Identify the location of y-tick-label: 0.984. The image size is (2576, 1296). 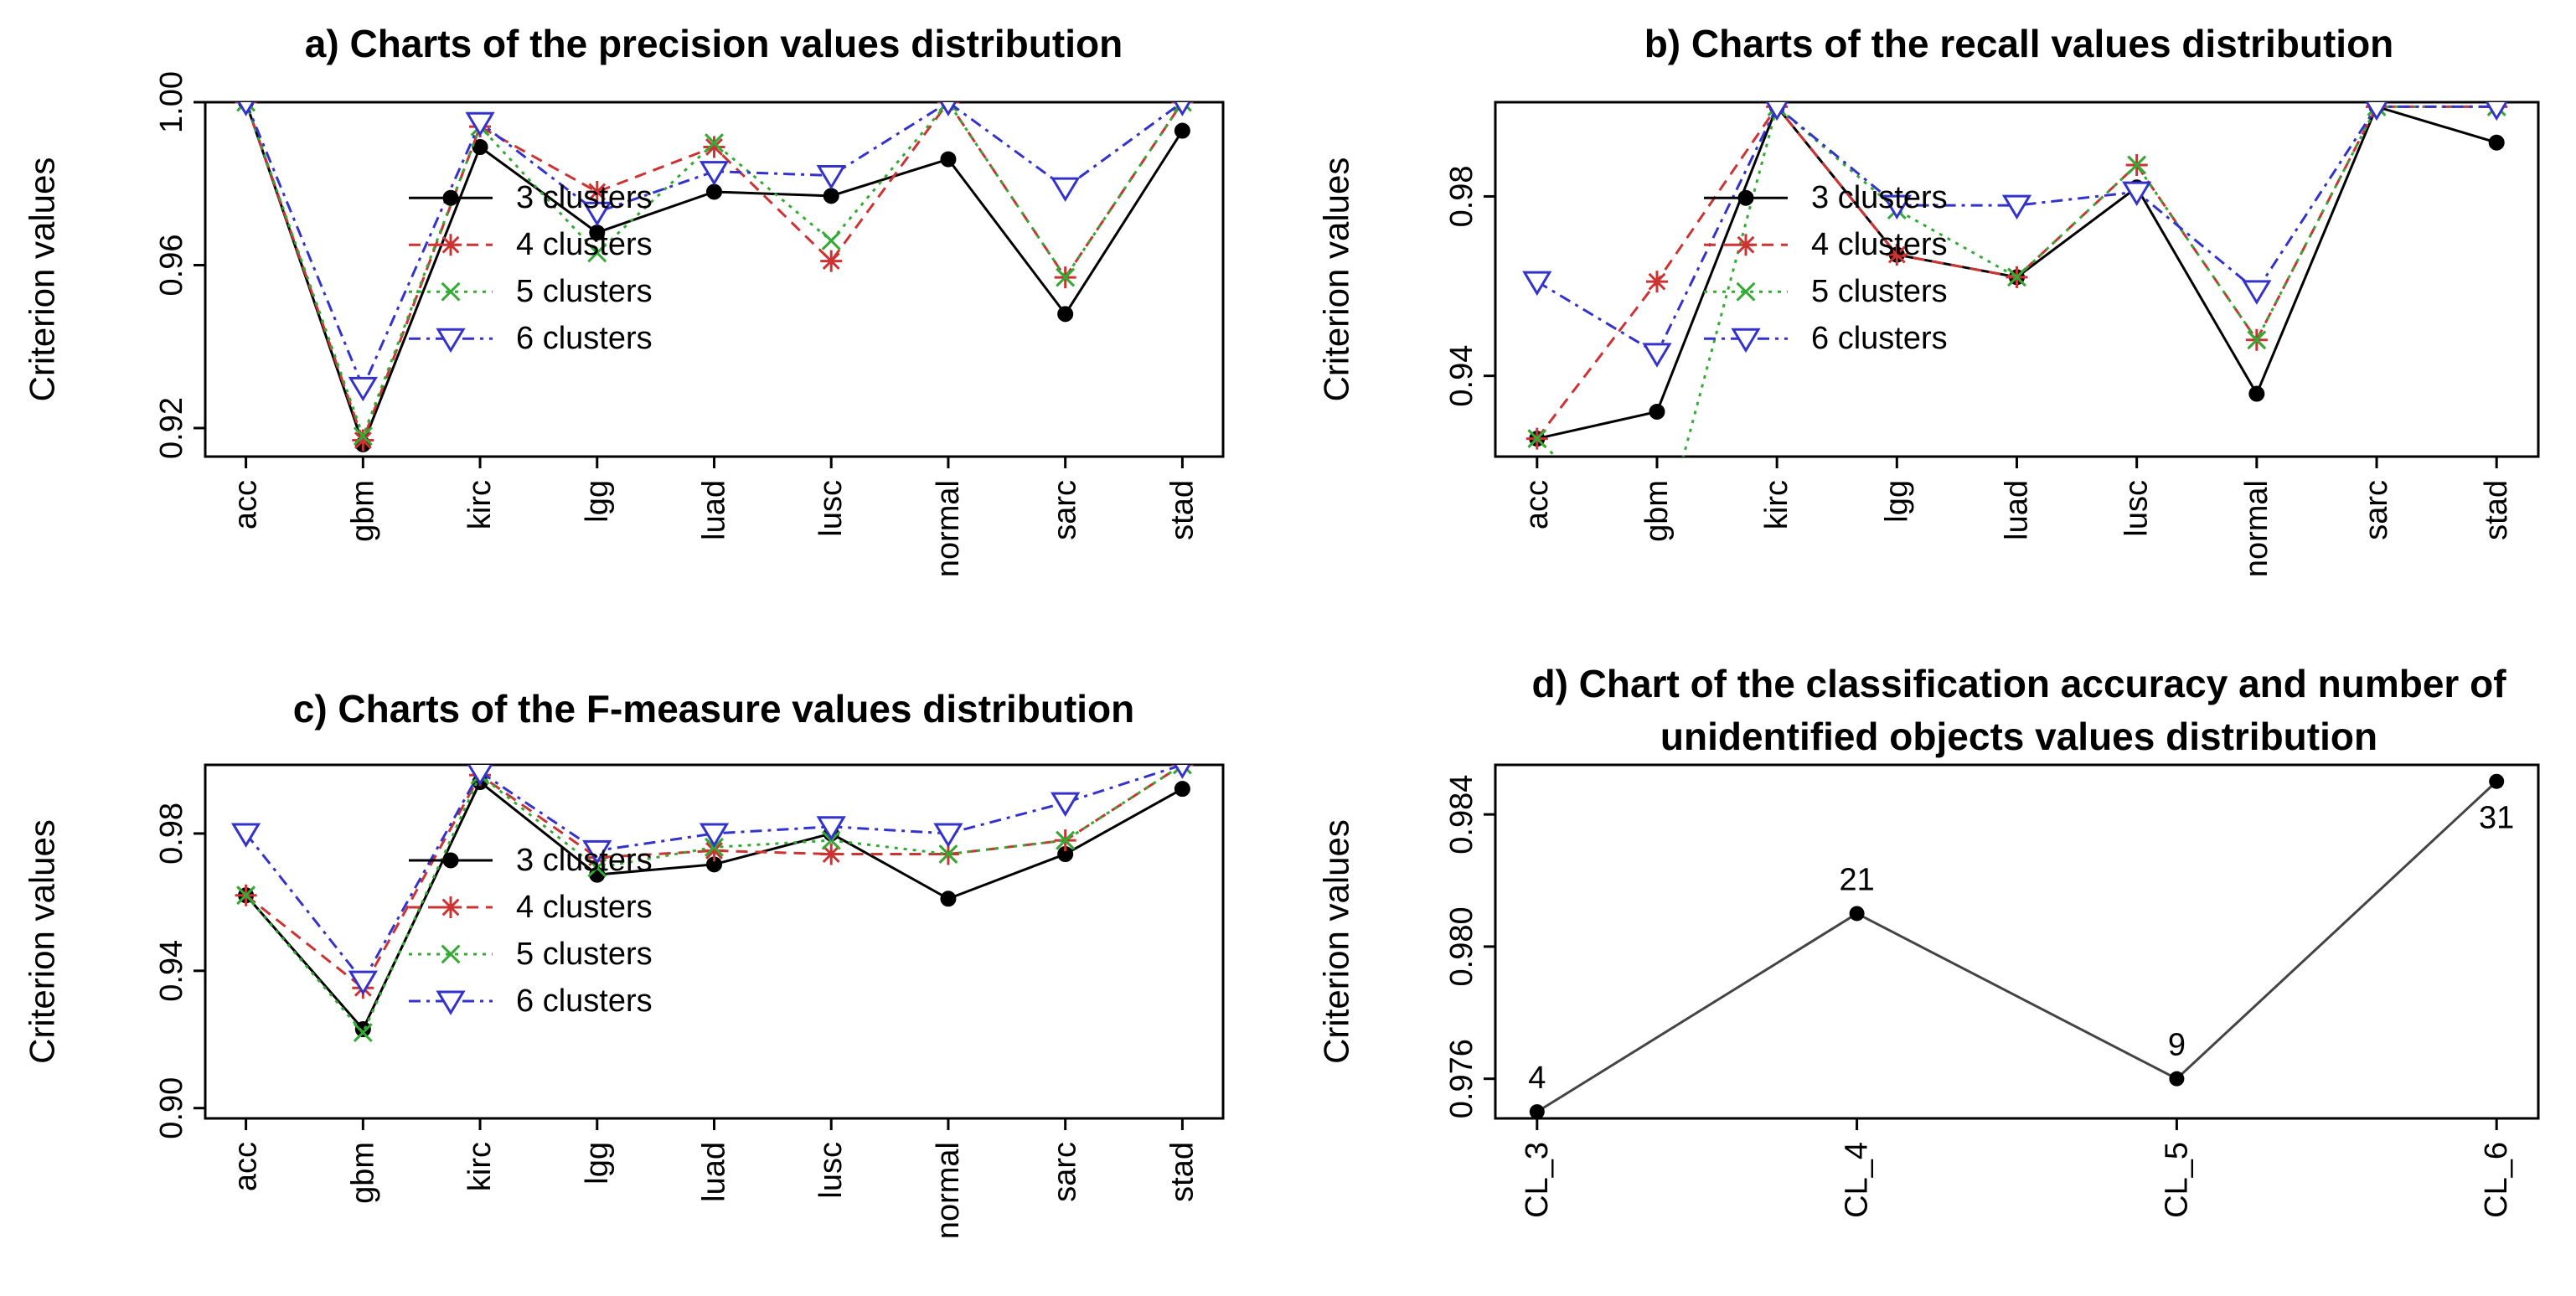
(1461, 815).